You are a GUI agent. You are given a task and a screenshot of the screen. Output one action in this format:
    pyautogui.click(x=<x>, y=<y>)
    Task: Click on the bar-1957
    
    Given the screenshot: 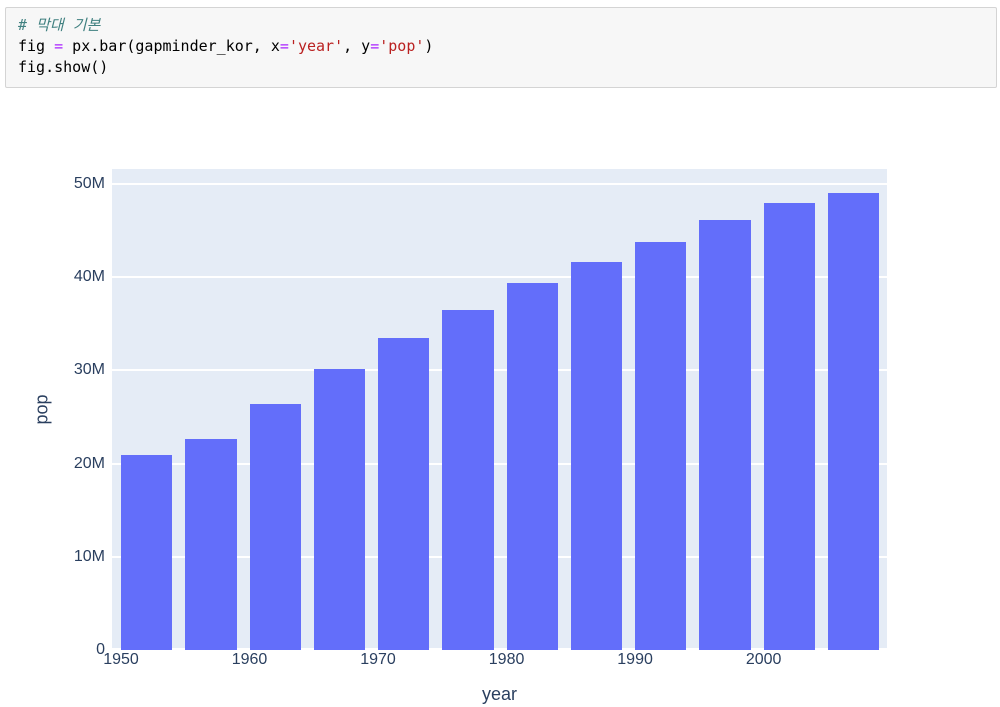 What is the action you would take?
    pyautogui.click(x=211, y=544)
    